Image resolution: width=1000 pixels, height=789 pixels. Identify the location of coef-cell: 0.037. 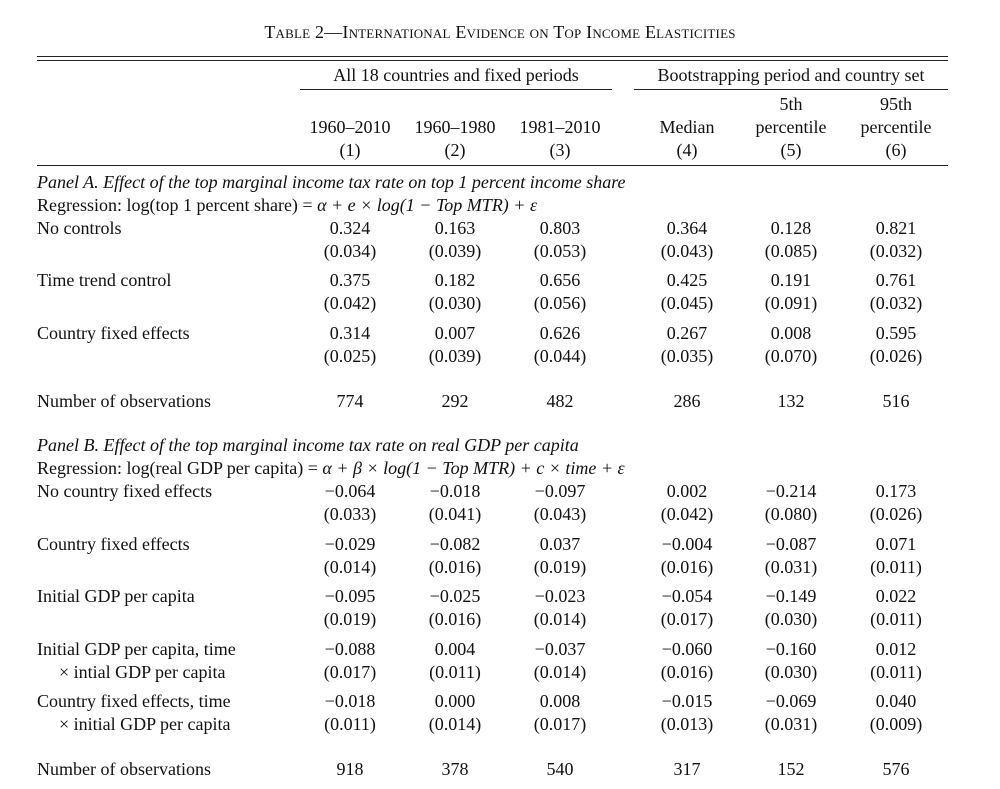
(560, 544).